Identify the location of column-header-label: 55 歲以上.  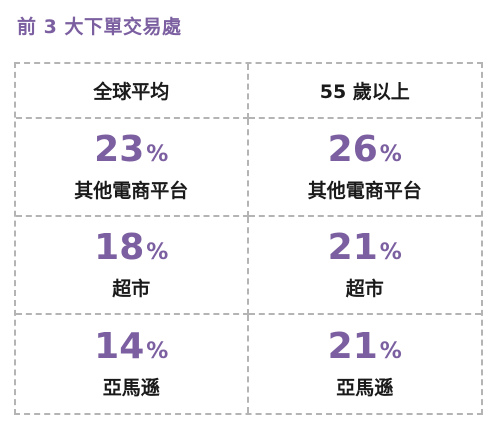
(364, 92).